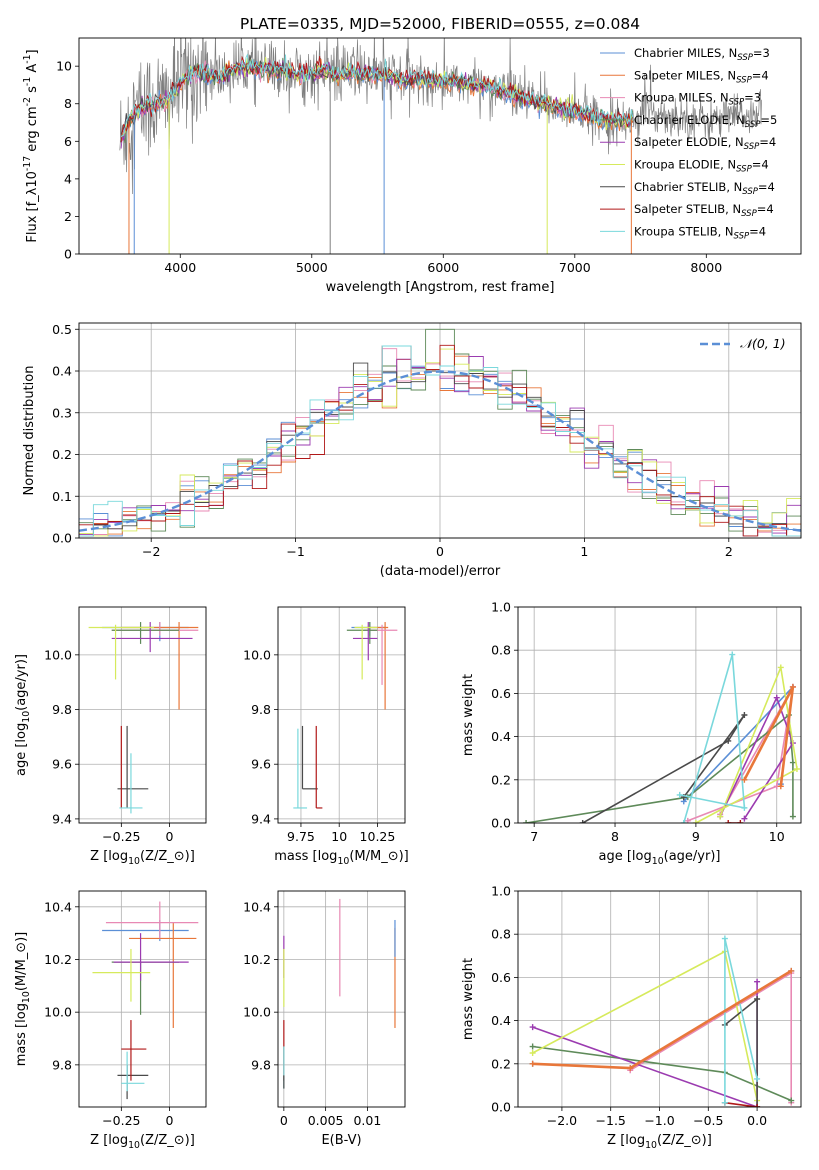  I want to click on weight_vs_Z-ytick-label: 1.0, so click(501, 891).